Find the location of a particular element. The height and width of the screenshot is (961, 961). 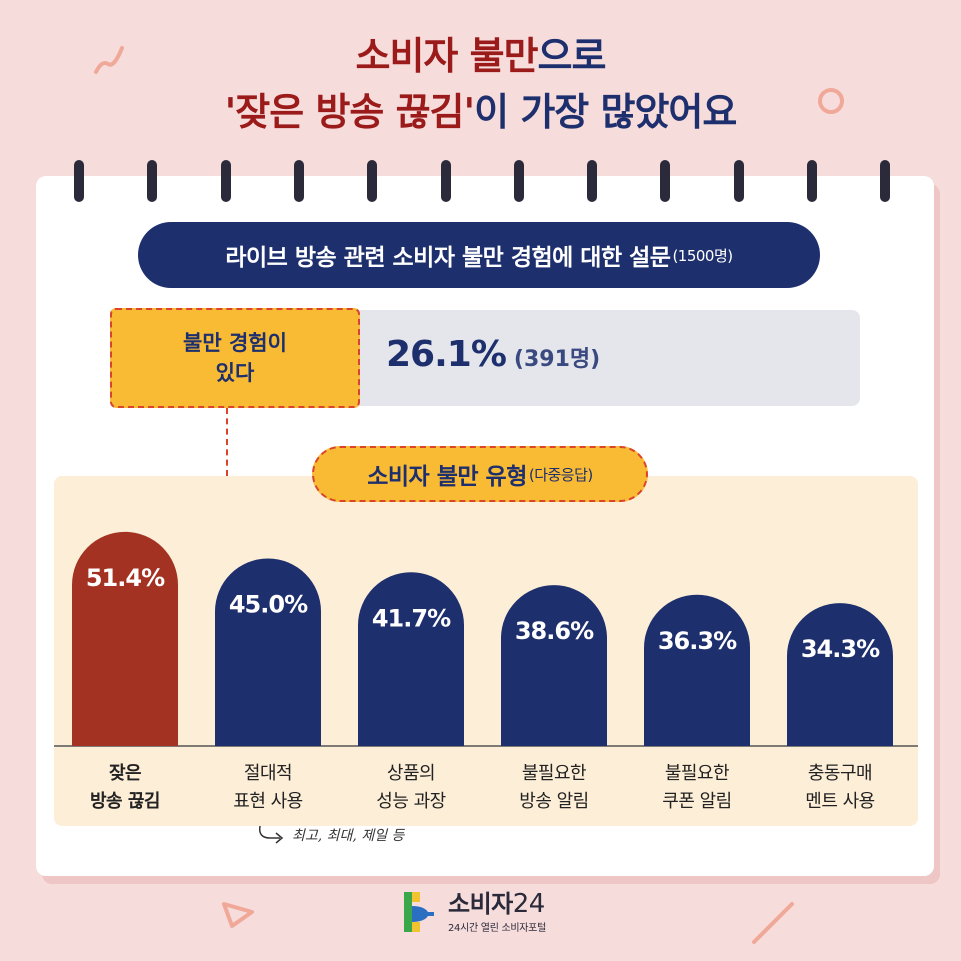

complaint-types-pill: 소비자 불만 유형 (다중응답) is located at coordinates (480, 474).